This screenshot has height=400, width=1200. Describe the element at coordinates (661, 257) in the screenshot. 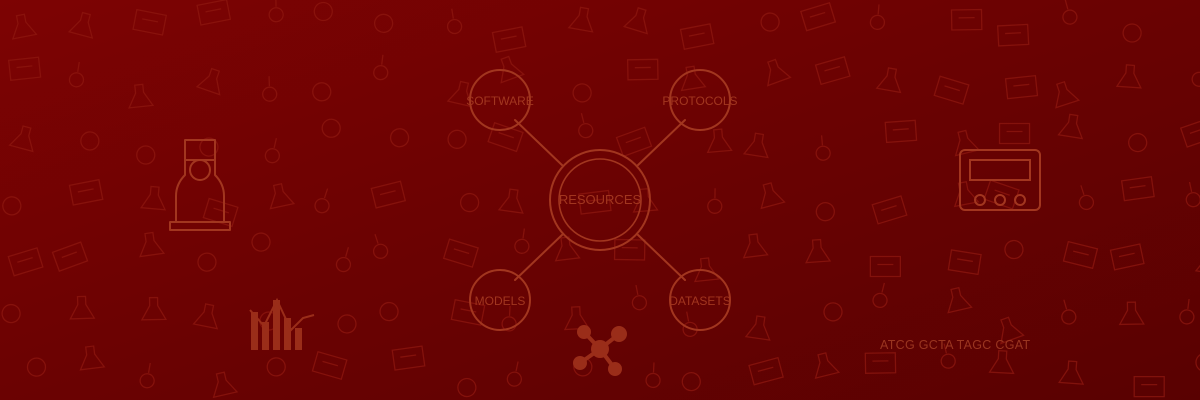

I see `connector-datasets` at that location.